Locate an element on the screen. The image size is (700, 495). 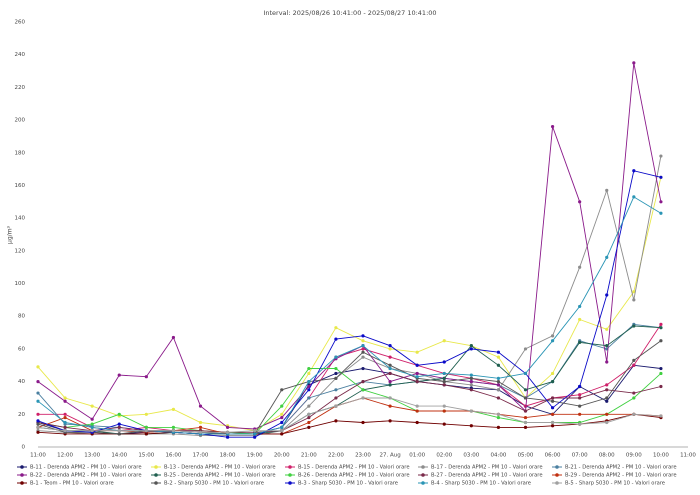
y-tick-label: 120 is located at coordinates (20, 251).